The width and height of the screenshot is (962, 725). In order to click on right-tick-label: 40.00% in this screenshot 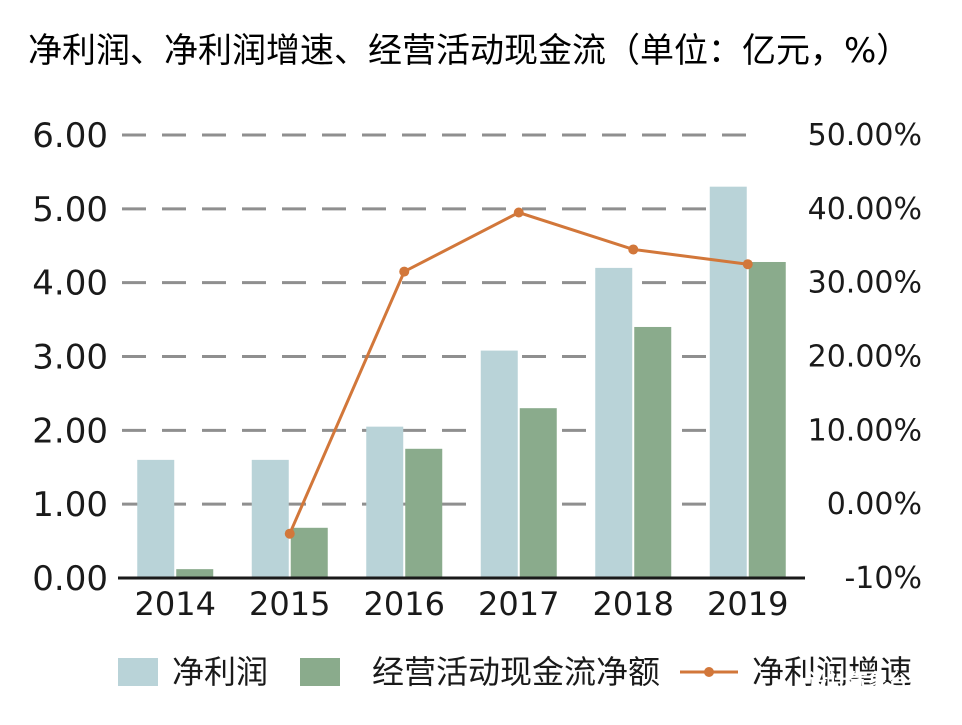, I will do `click(865, 209)`.